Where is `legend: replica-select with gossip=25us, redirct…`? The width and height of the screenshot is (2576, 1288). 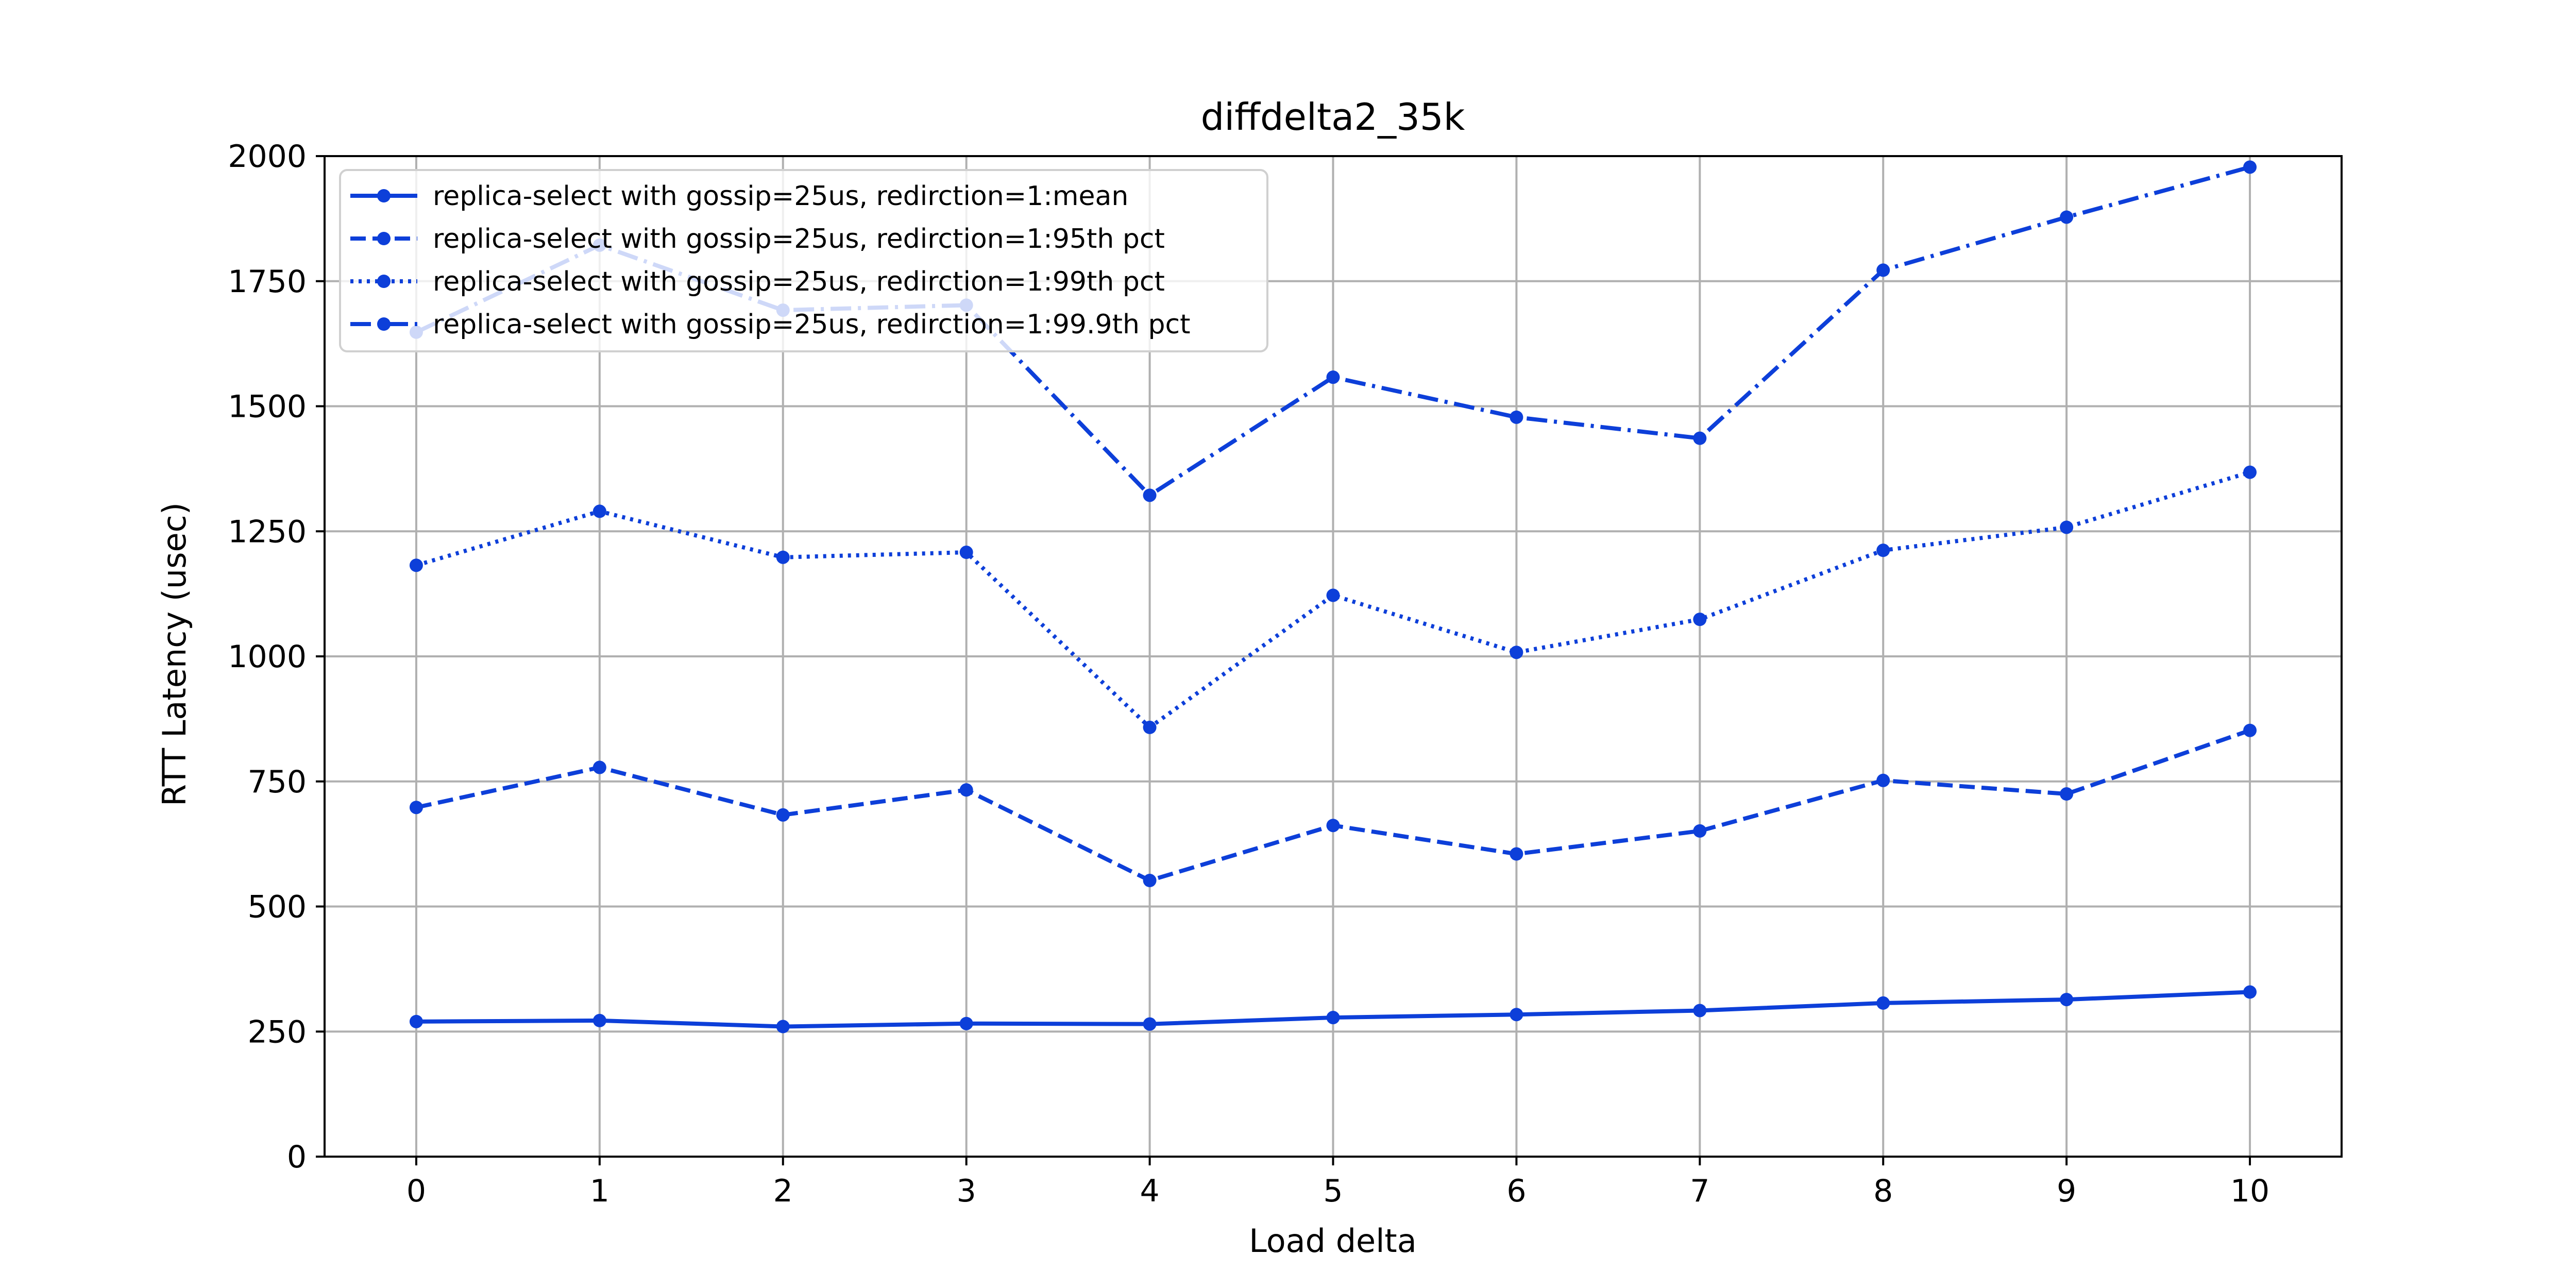 legend: replica-select with gossip=25us, redirct… is located at coordinates (804, 260).